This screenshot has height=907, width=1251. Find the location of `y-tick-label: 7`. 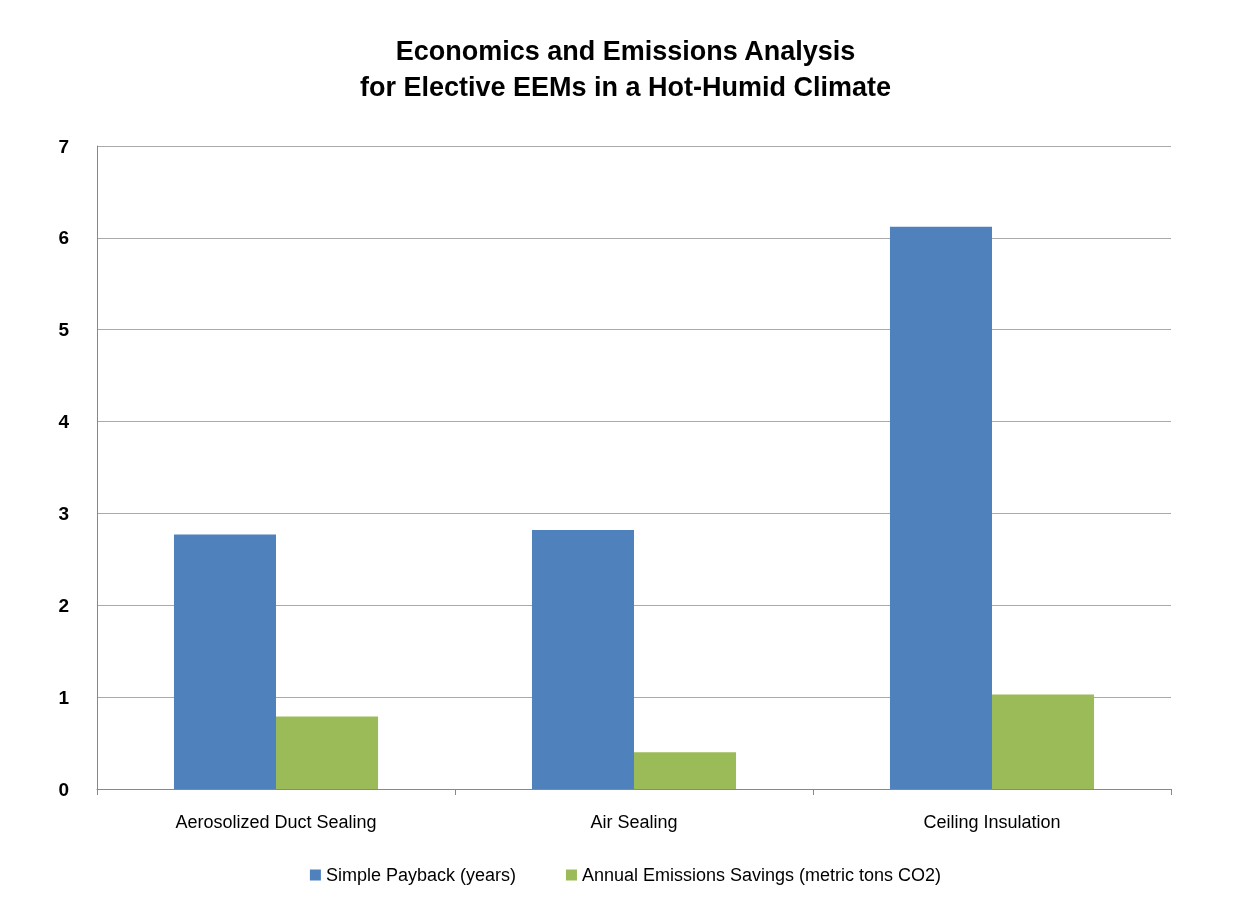

y-tick-label: 7 is located at coordinates (63, 146).